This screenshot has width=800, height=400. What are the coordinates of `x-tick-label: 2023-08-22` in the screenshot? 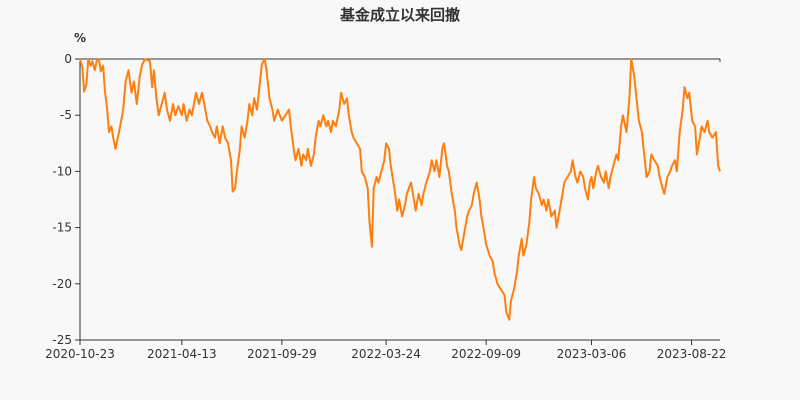 It's located at (692, 354).